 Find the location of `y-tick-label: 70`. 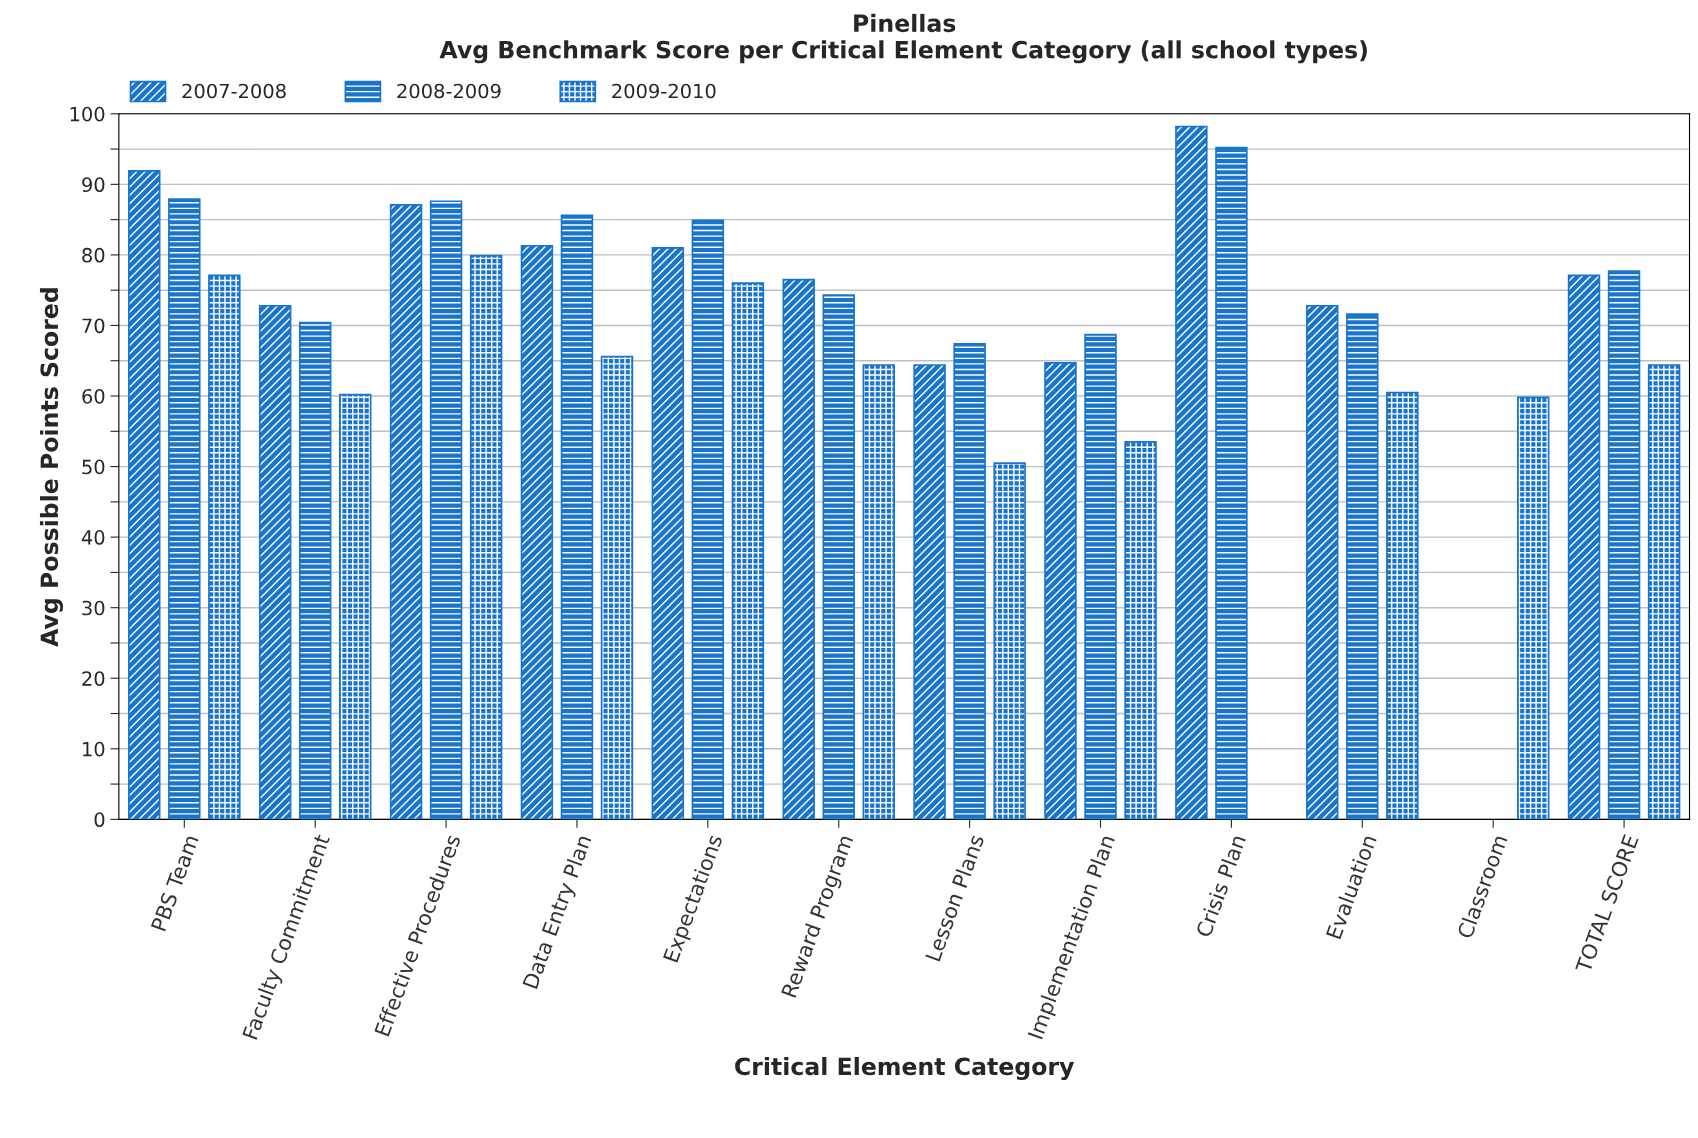

y-tick-label: 70 is located at coordinates (93, 326).